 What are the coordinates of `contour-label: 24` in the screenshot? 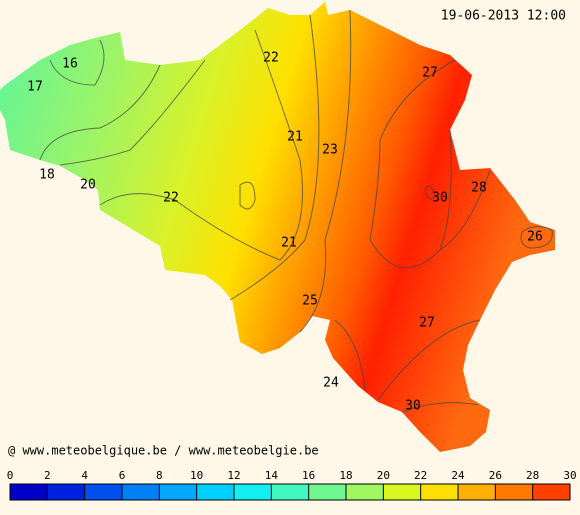 It's located at (331, 383).